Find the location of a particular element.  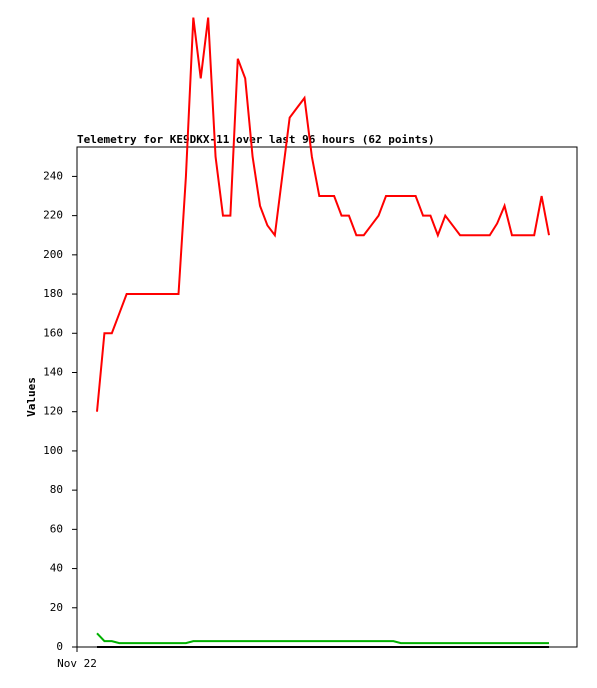

y-tick-label: 240 is located at coordinates (53, 175).